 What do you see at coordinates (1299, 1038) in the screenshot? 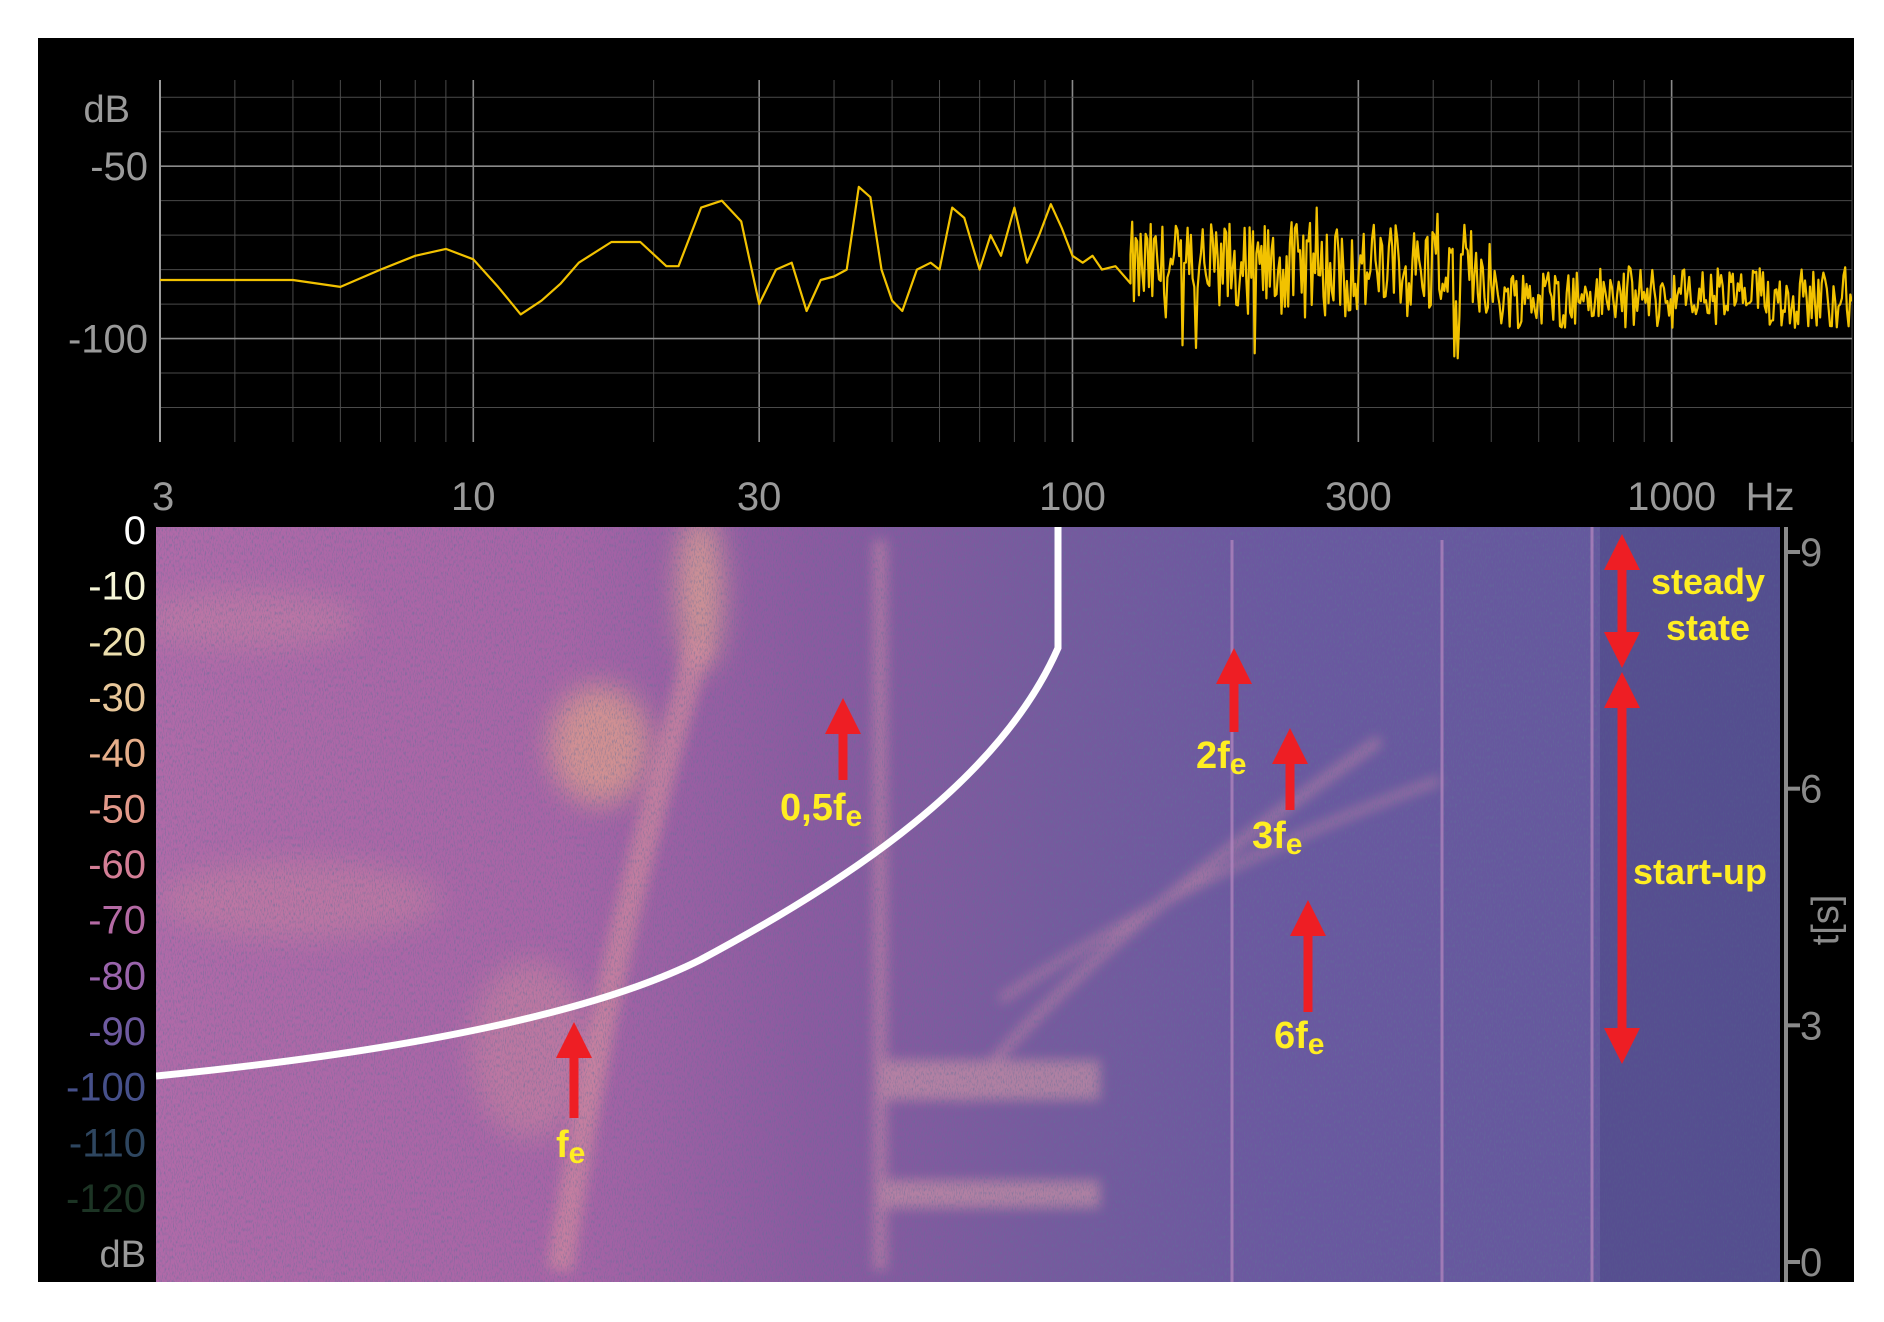
I see `label-6fe: 6fe` at bounding box center [1299, 1038].